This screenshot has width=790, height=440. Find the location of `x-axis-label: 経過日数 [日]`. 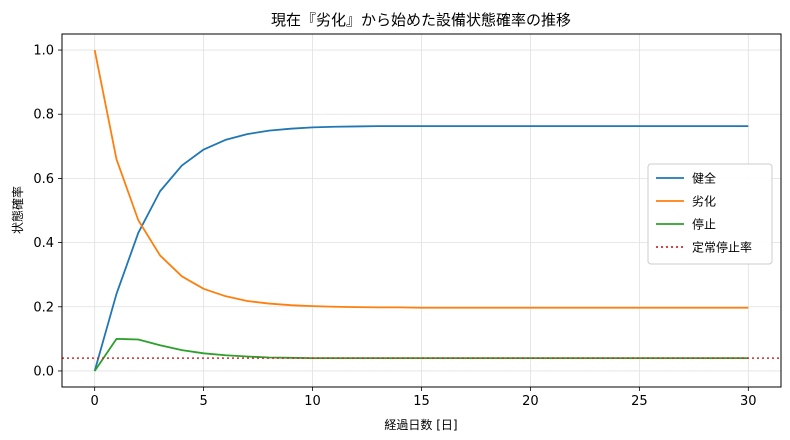

x-axis-label: 経過日数 [日] is located at coordinates (420, 424).